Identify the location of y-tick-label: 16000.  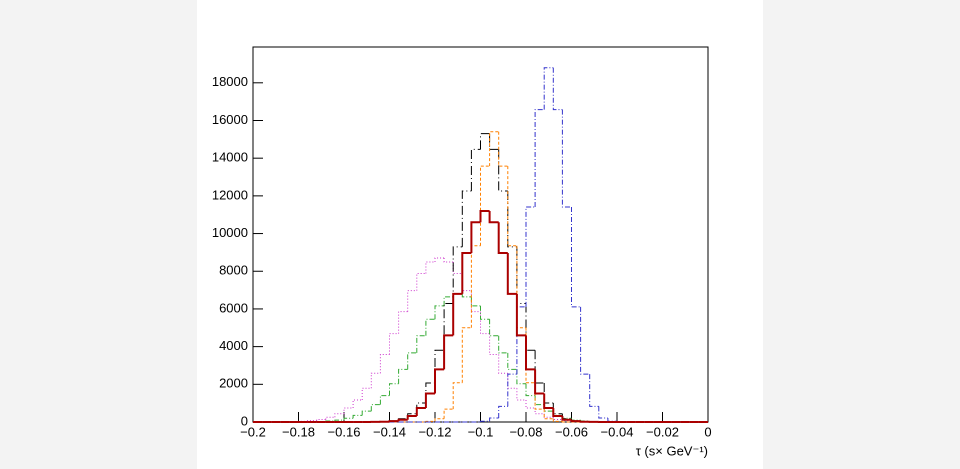
(230, 119).